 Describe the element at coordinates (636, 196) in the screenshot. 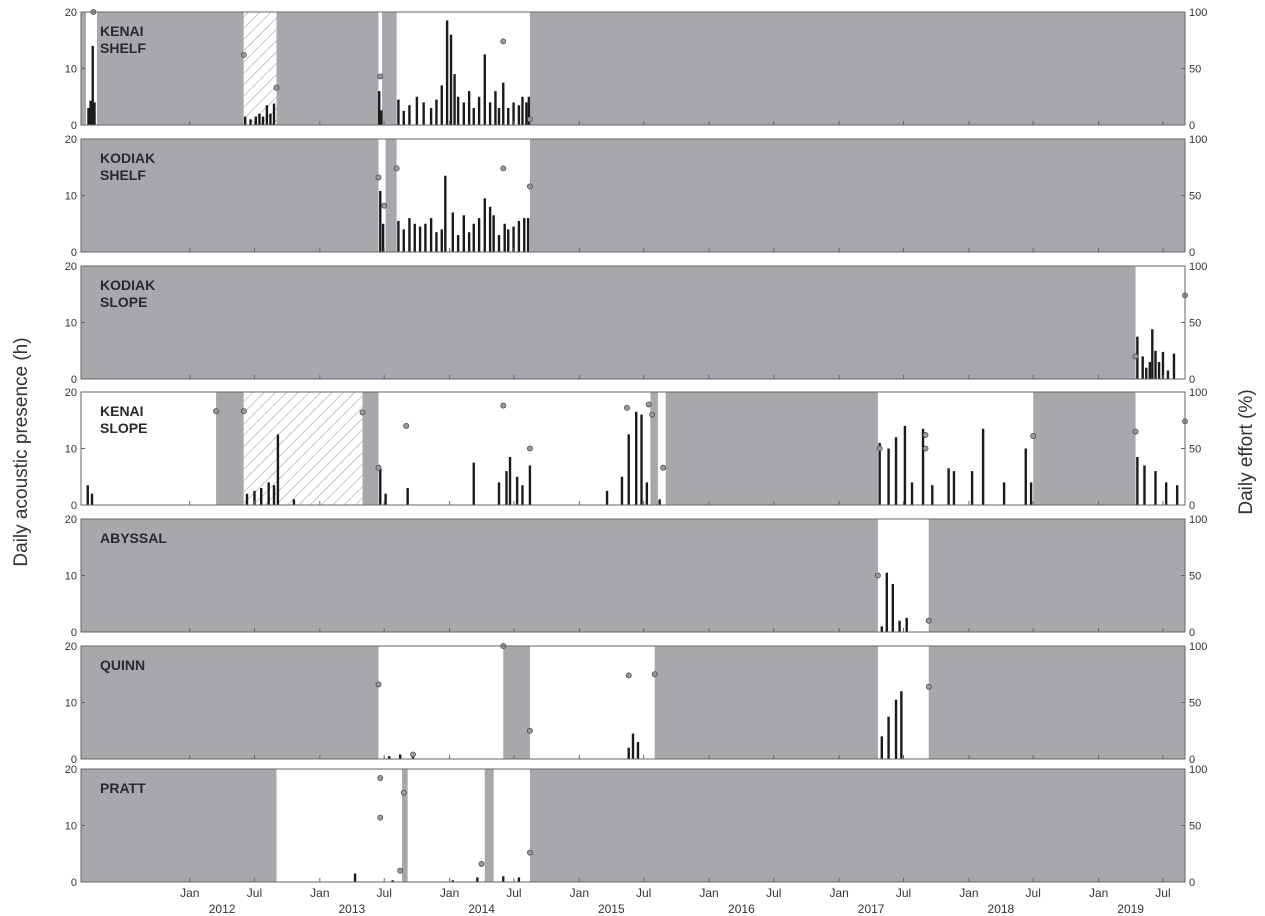

I see `panel-kodiak-shelf: 0 10 20 0 50 100 KODIAK SHELF` at that location.